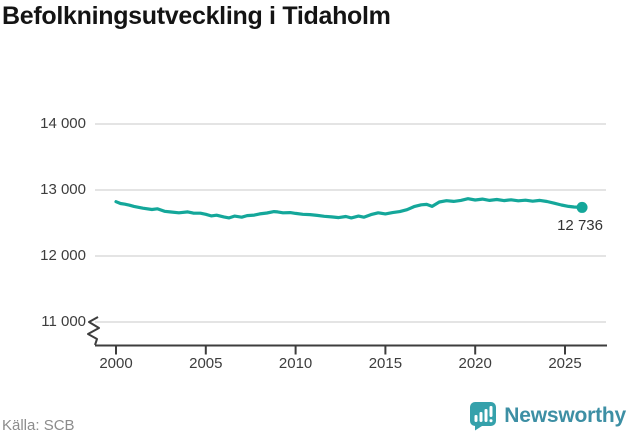  Describe the element at coordinates (93, 331) in the screenshot. I see `axis-break-zigzag-icon` at that location.